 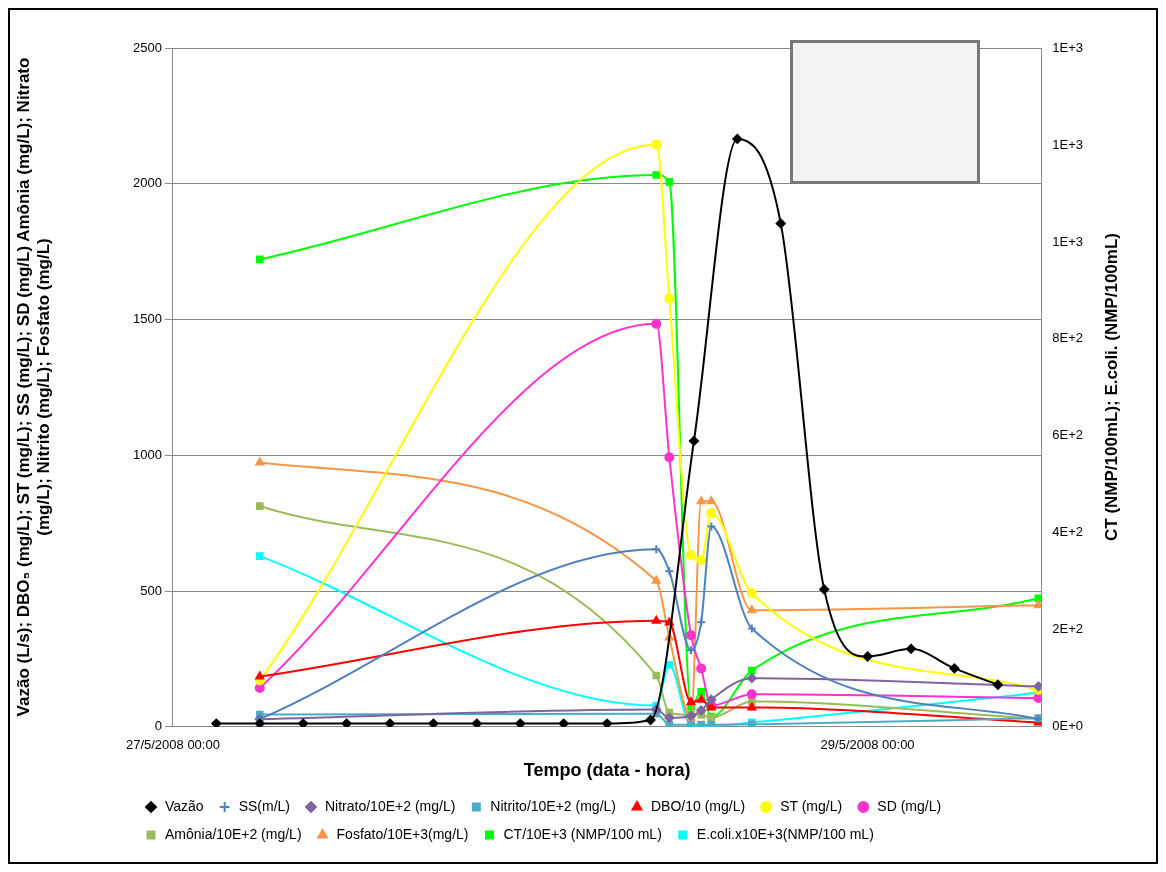 What do you see at coordinates (867, 745) in the screenshot?
I see `x-tick-label: 29/5/2008 00:00` at bounding box center [867, 745].